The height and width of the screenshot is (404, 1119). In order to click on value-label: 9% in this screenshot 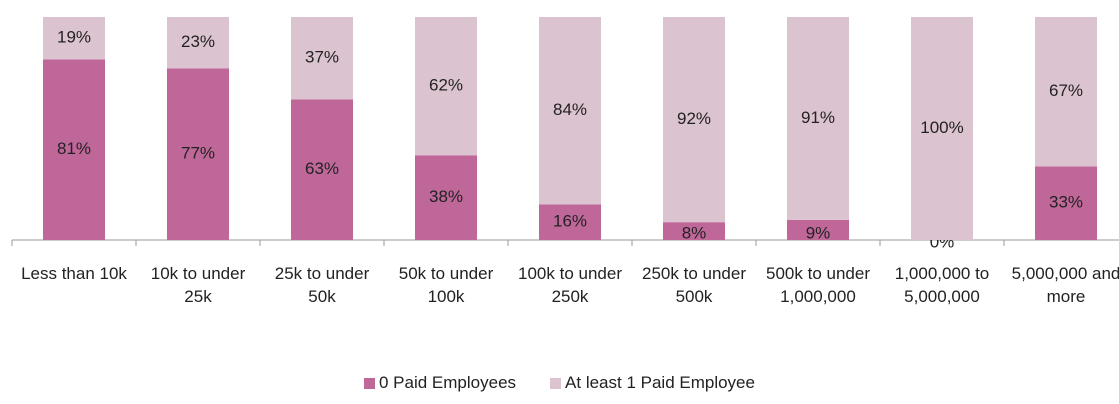, I will do `click(818, 232)`.